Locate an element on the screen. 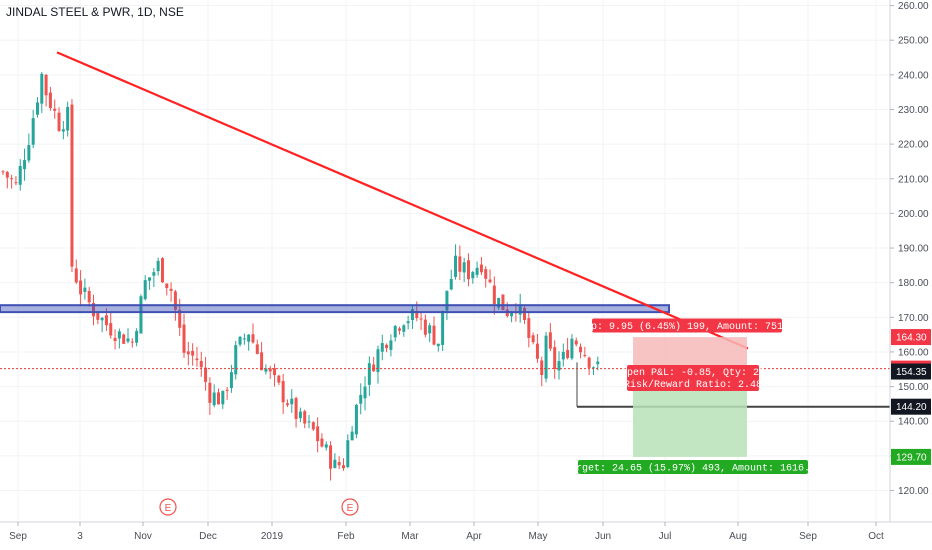 This screenshot has width=932, height=550. price-axis is located at coordinates (911, 275).